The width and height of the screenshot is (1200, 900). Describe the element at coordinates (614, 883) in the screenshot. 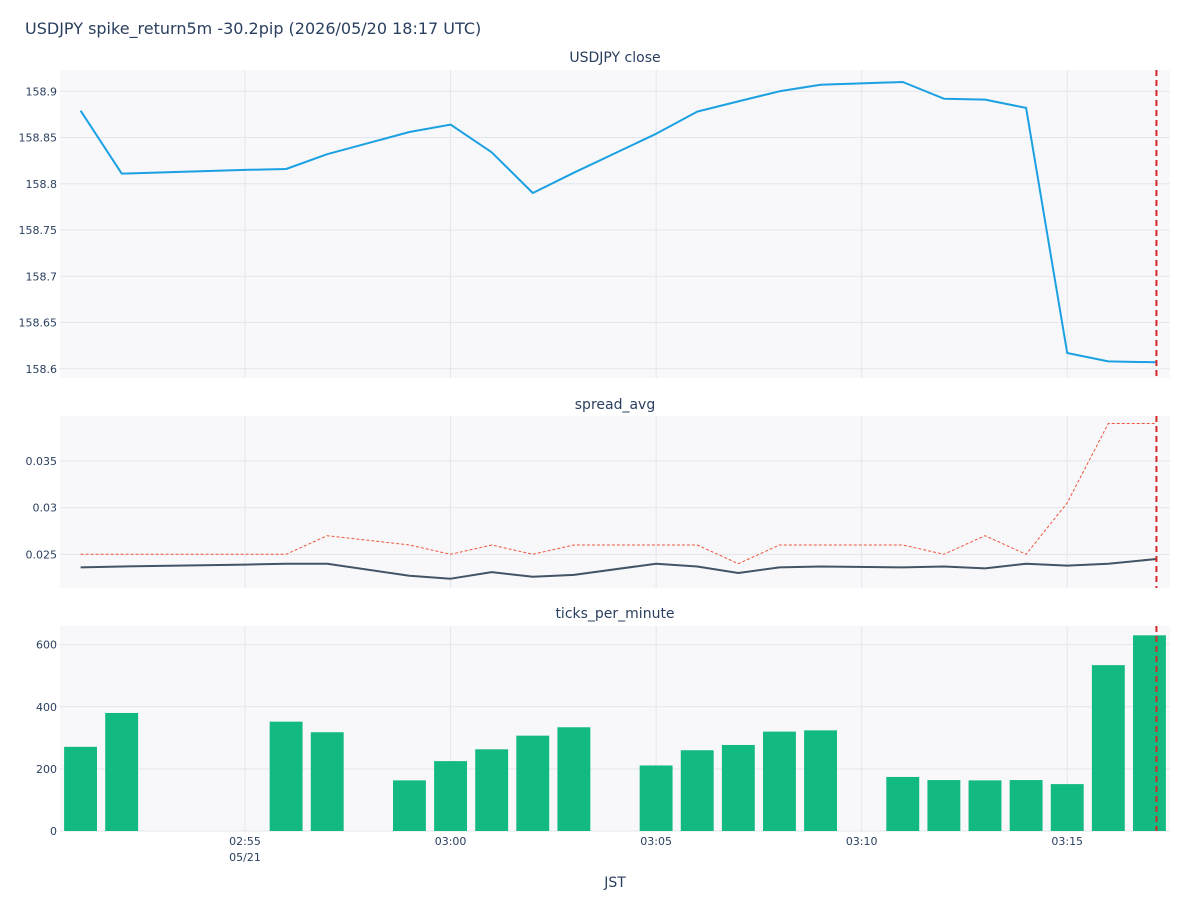

I see `x-axis-title: JST` at that location.